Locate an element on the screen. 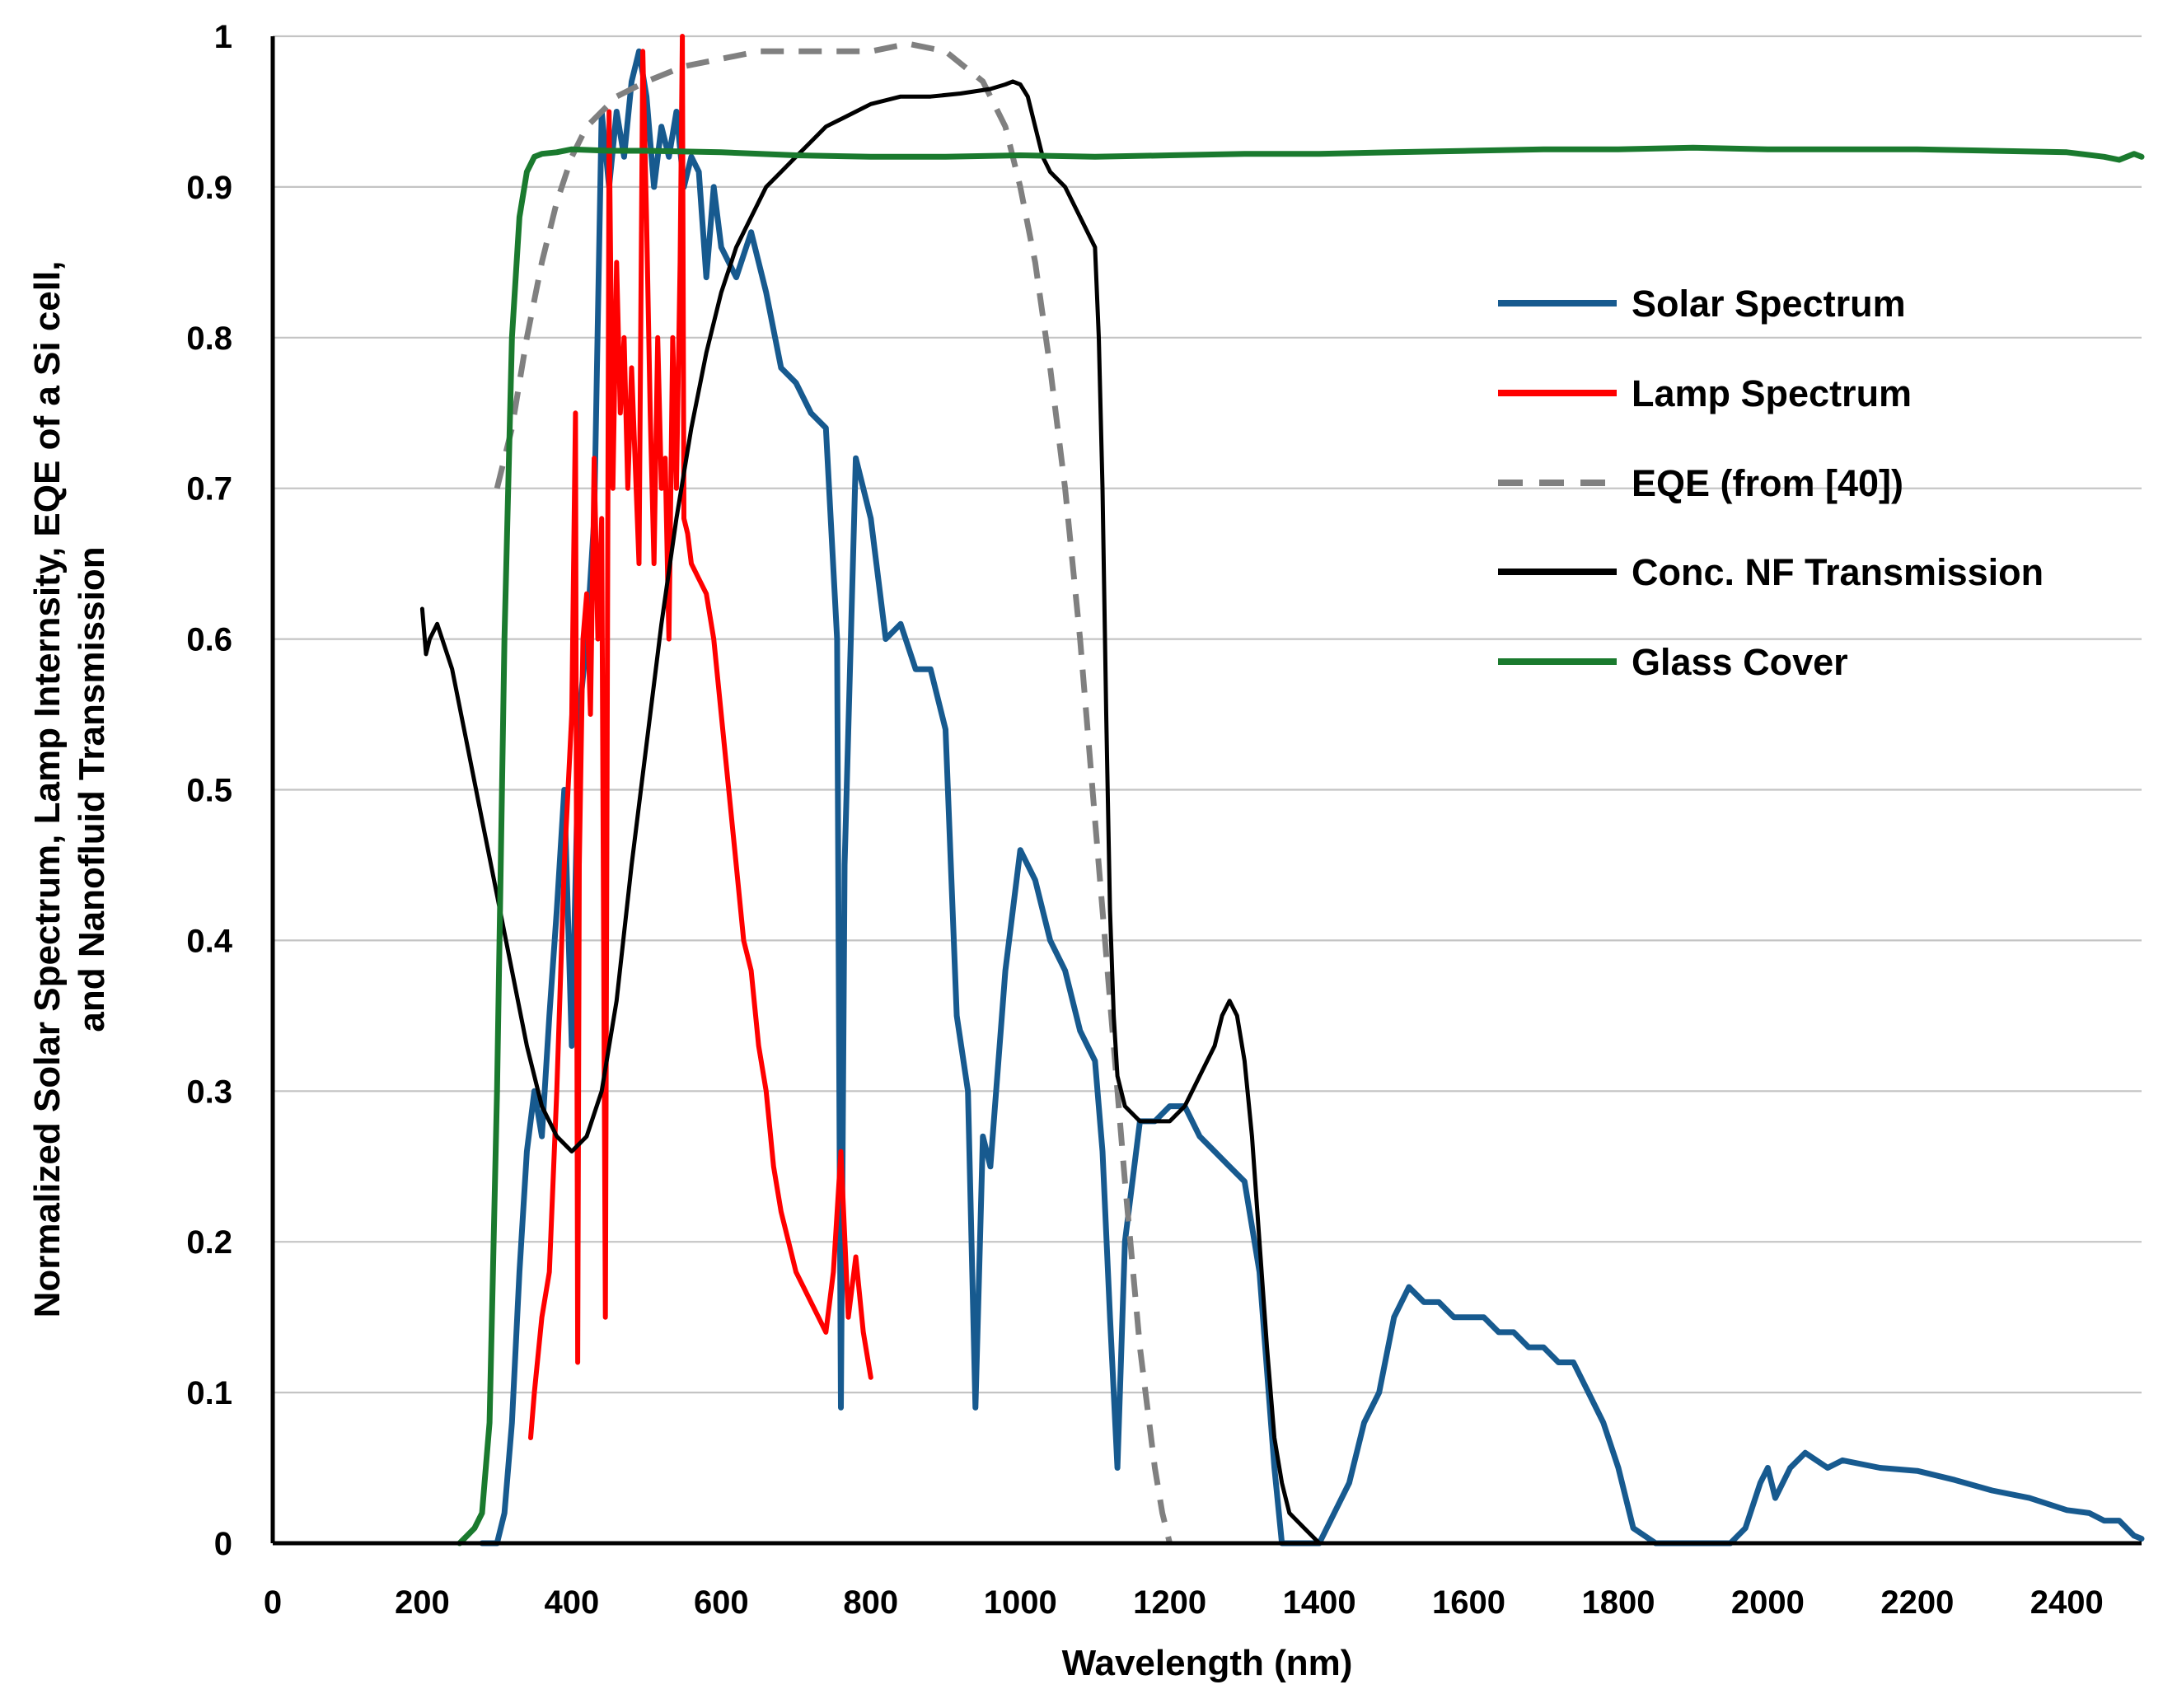 The height and width of the screenshot is (1708, 2163). series-line-lamp-spectrum is located at coordinates (700, 737).